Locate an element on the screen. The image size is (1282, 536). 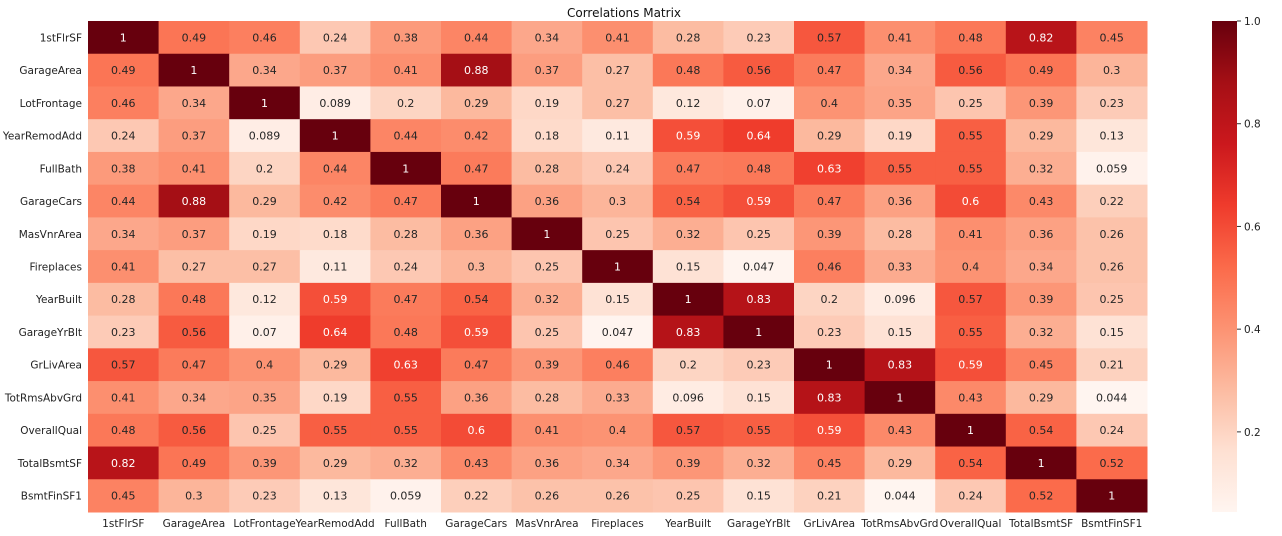
cell-value-label: 0.88 is located at coordinates (194, 201).